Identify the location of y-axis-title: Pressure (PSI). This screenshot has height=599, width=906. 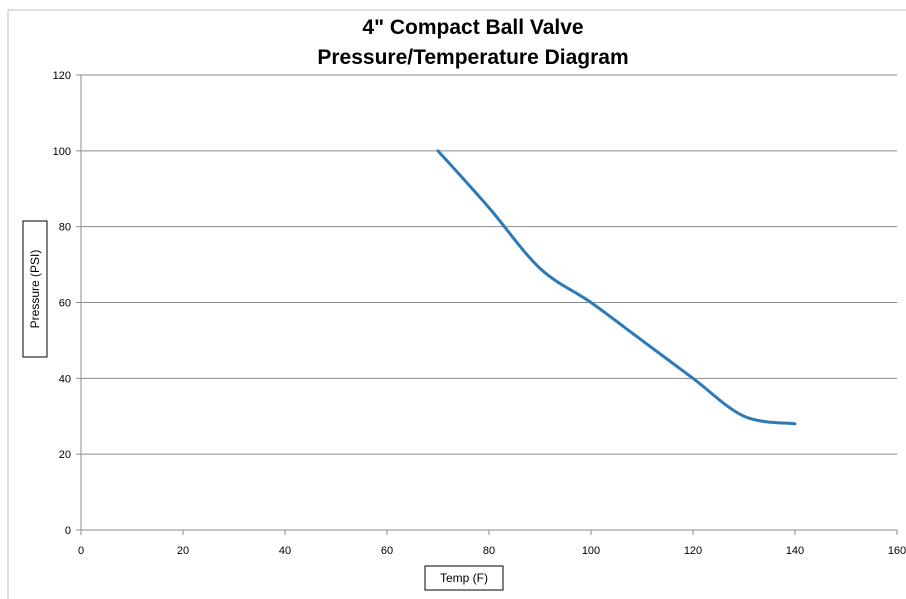
(35, 289).